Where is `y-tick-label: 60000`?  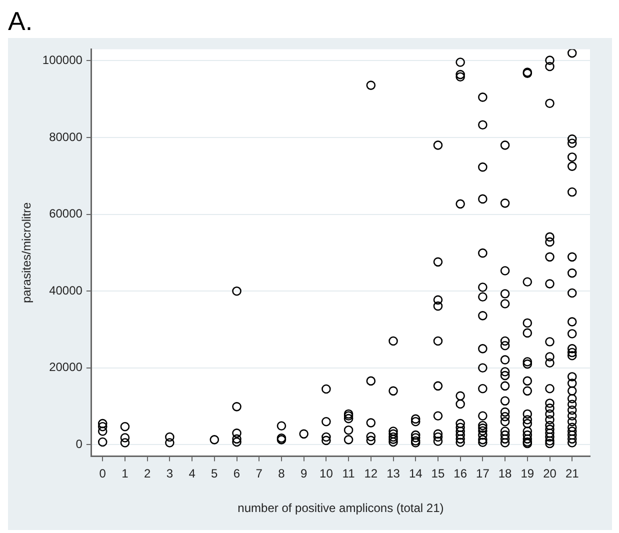
y-tick-label: 60000 is located at coordinates (66, 213).